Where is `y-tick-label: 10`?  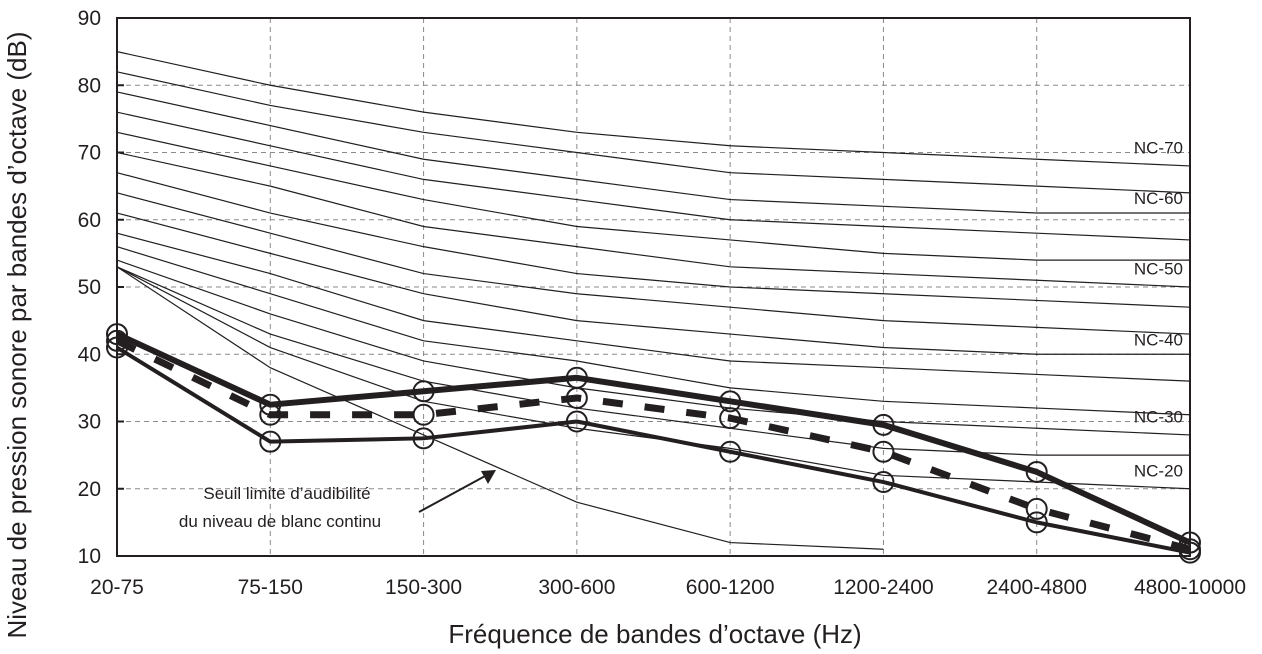 y-tick-label: 10 is located at coordinates (89, 556).